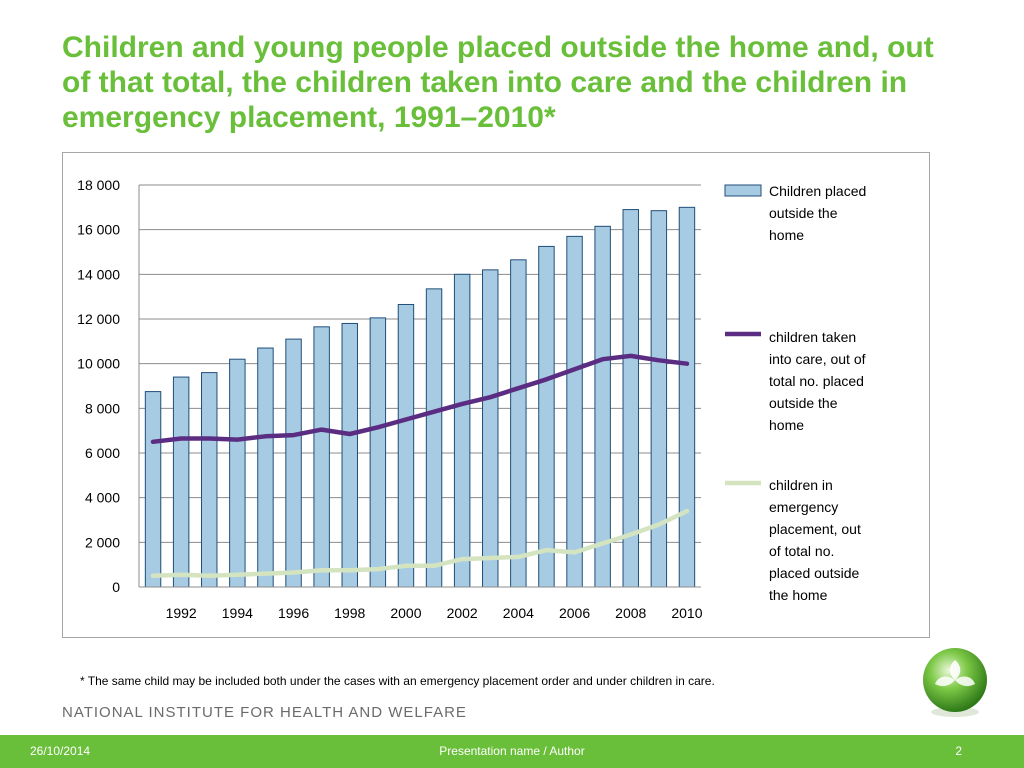 This screenshot has width=1024, height=768. What do you see at coordinates (420, 543) in the screenshot?
I see `line-emergency` at bounding box center [420, 543].